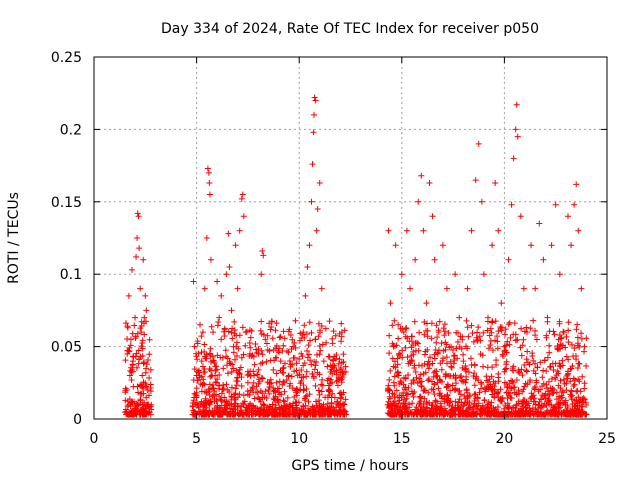 This screenshot has height=480, width=640. What do you see at coordinates (299, 439) in the screenshot?
I see `x-tick-label: 10` at bounding box center [299, 439].